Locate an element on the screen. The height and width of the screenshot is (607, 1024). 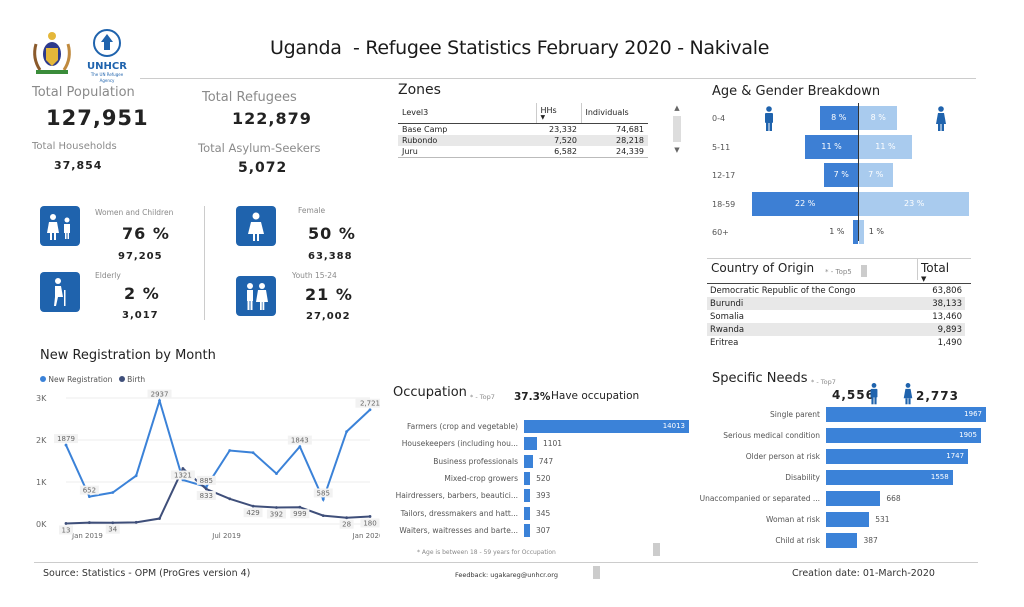
zone-hhs: 23,332 is located at coordinates (563, 129).